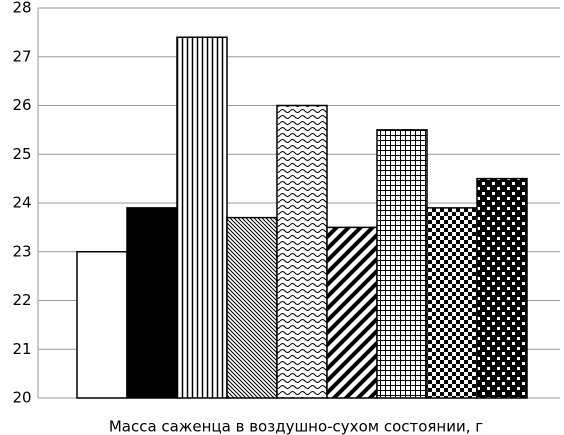  What do you see at coordinates (21, 349) in the screenshot?
I see `y-tick-label: 21` at bounding box center [21, 349].